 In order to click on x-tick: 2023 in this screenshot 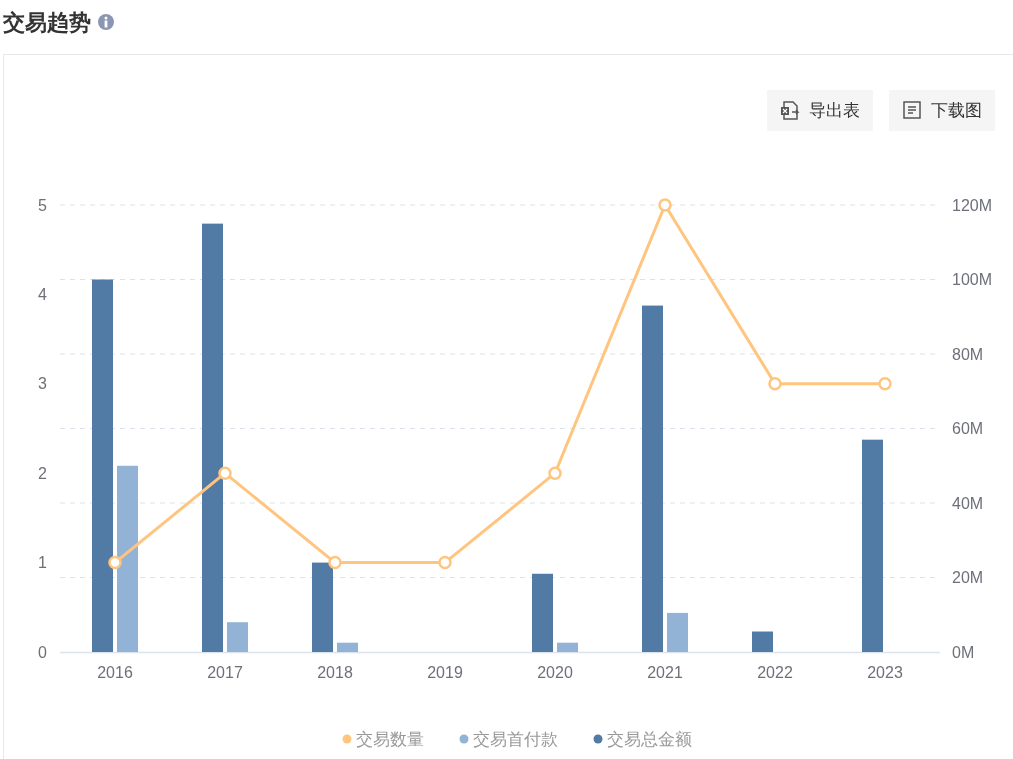, I will do `click(885, 672)`.